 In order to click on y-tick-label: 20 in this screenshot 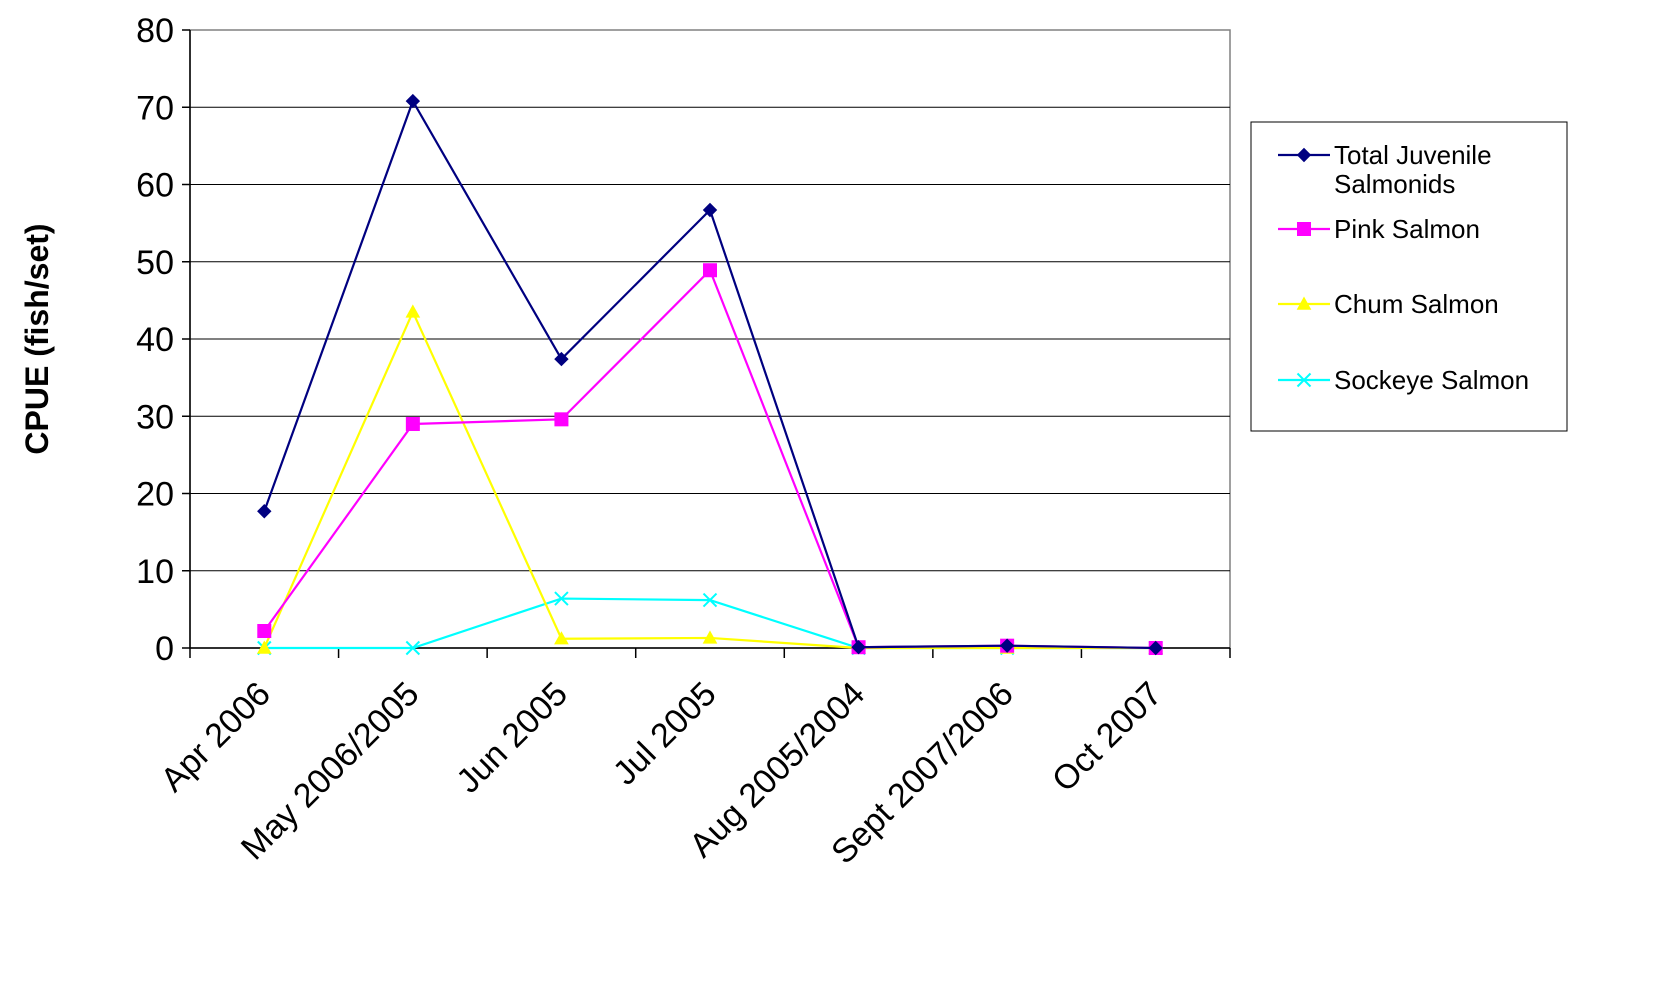, I will do `click(155, 495)`.